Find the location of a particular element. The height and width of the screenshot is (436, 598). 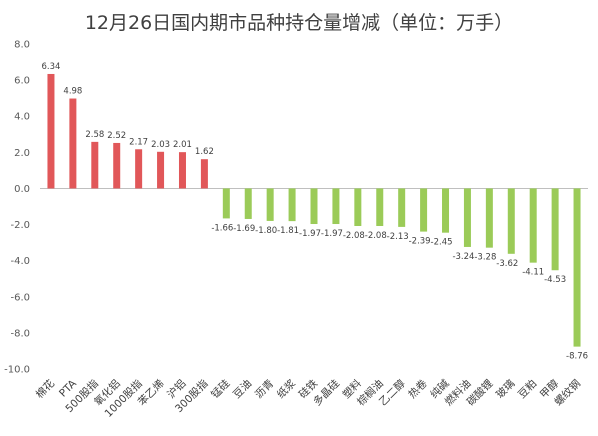

data-label: -4.11 is located at coordinates (533, 273).